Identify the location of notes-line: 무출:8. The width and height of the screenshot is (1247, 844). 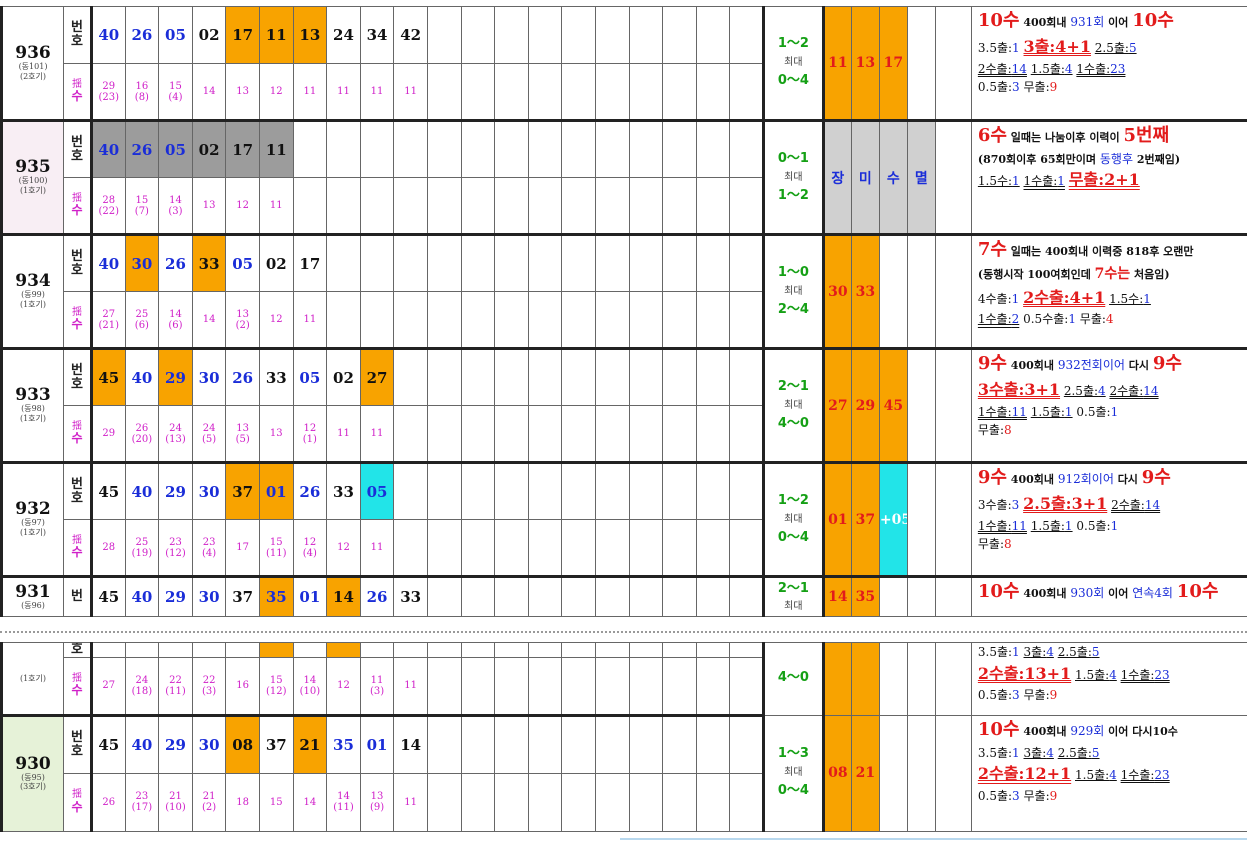
(1112, 544).